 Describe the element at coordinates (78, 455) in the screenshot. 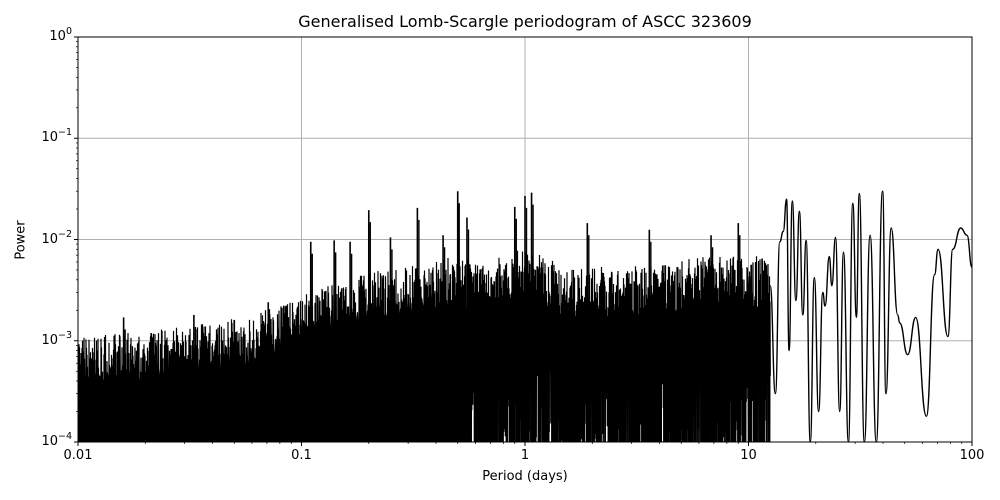

I see `x-tick-label: 0.01` at that location.